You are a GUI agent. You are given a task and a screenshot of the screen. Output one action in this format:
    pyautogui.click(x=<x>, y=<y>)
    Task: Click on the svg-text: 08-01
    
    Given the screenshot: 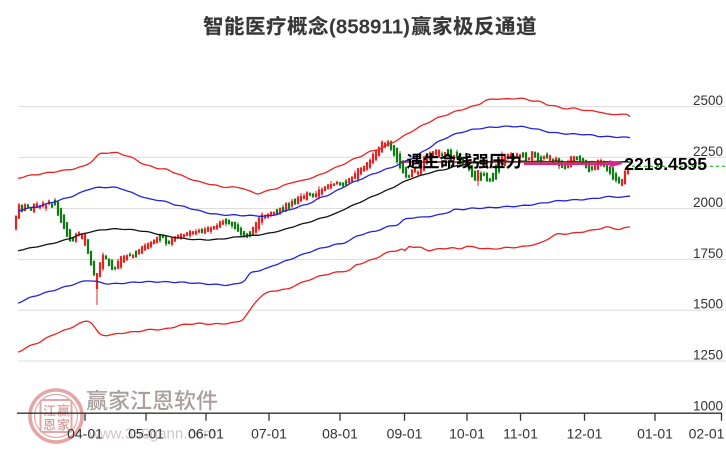 What is the action you would take?
    pyautogui.click(x=340, y=434)
    